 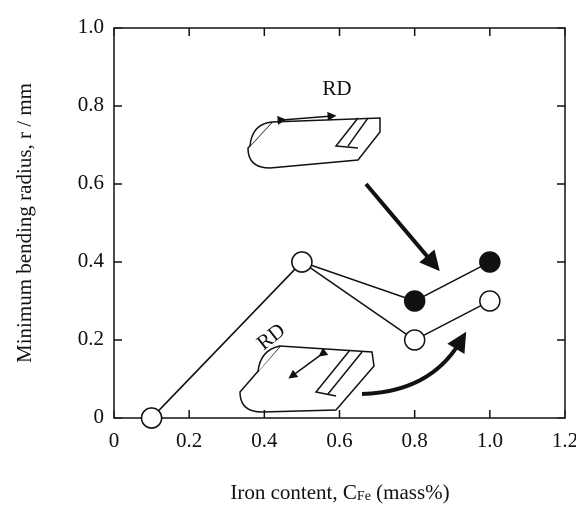 What do you see at coordinates (24, 223) in the screenshot?
I see `y-axis-label: Minimum bending radius, r / mm` at bounding box center [24, 223].